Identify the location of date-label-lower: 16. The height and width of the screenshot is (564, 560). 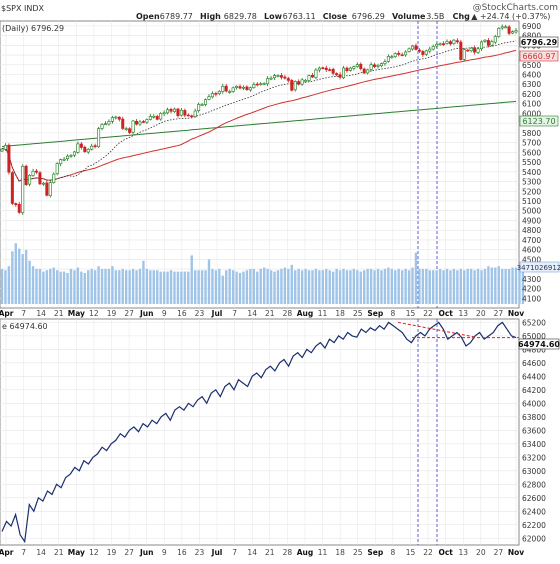
(182, 552).